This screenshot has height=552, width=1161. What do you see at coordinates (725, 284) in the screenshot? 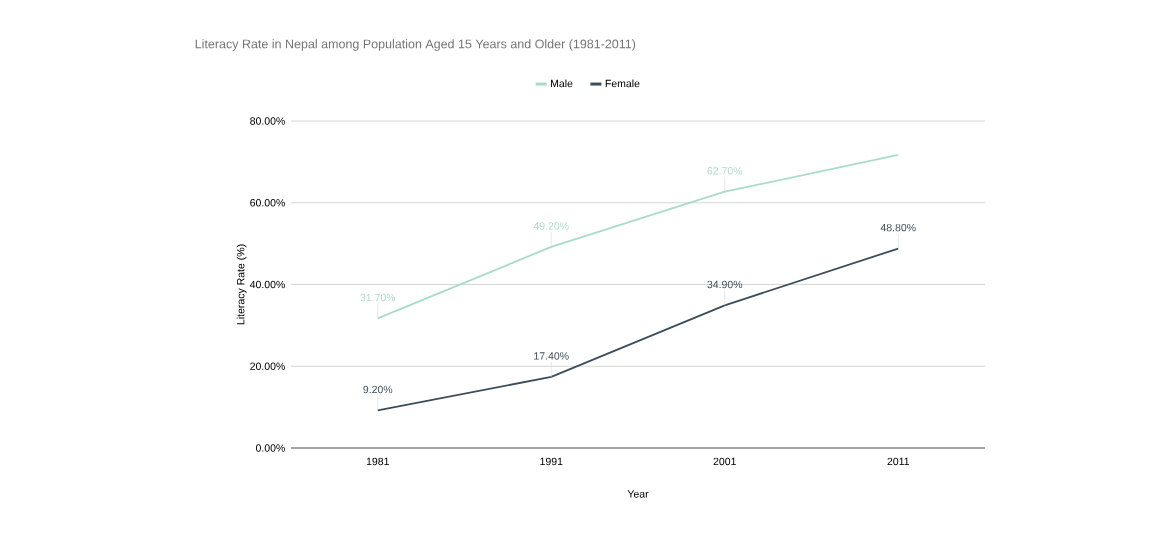
I see `data-label: 34.90%` at bounding box center [725, 284].